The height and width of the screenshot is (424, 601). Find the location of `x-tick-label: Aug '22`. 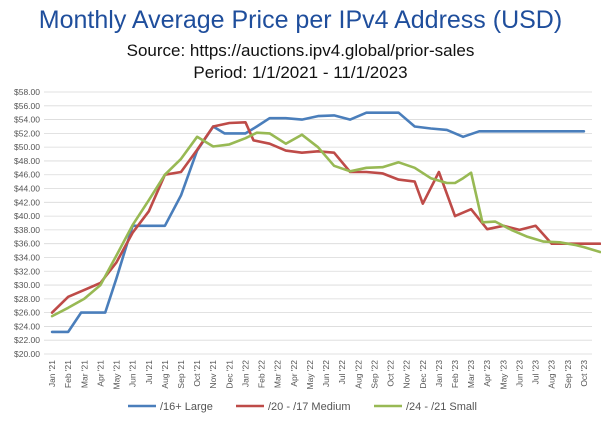

x-tick-label: Aug '22 is located at coordinates (358, 374).